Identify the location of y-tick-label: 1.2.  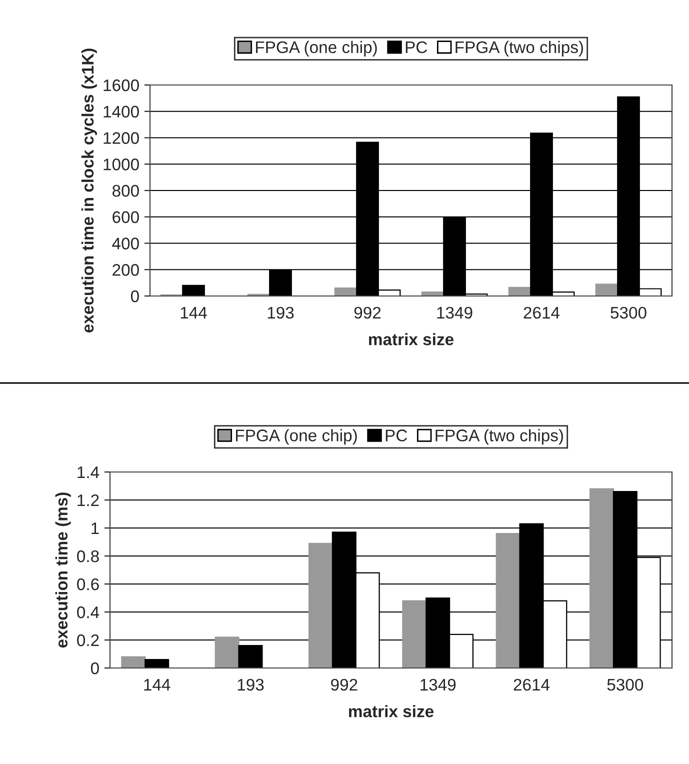
(88, 500).